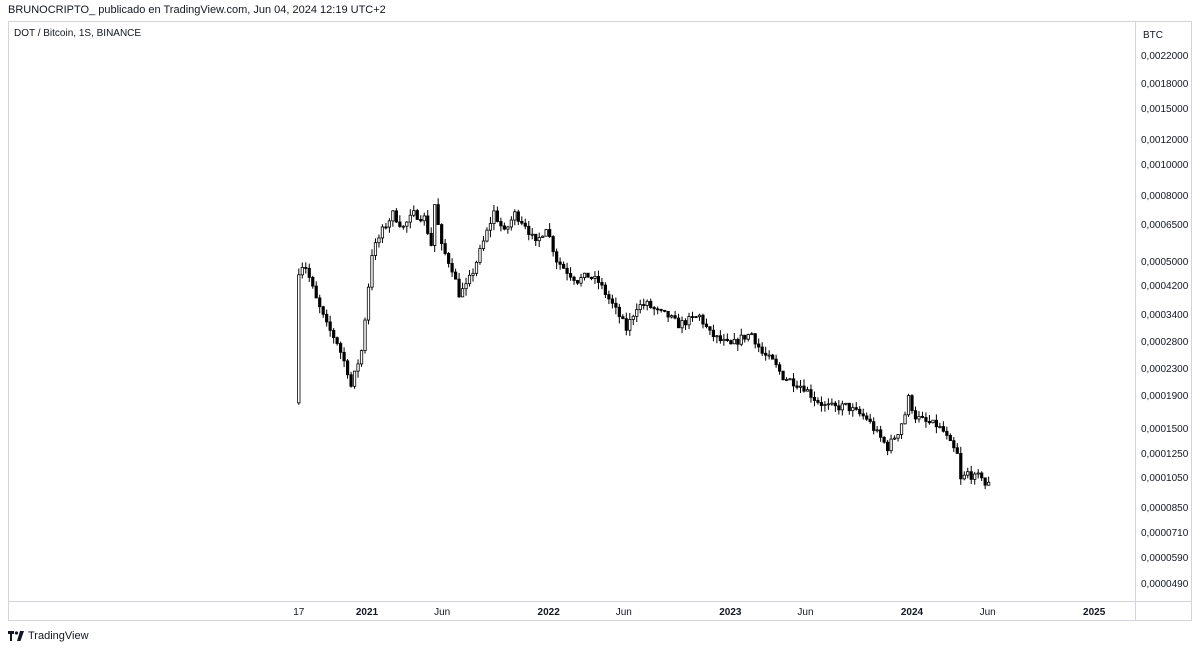  Describe the element at coordinates (1165, 370) in the screenshot. I see `price-tick-label: 0,0002300` at that location.